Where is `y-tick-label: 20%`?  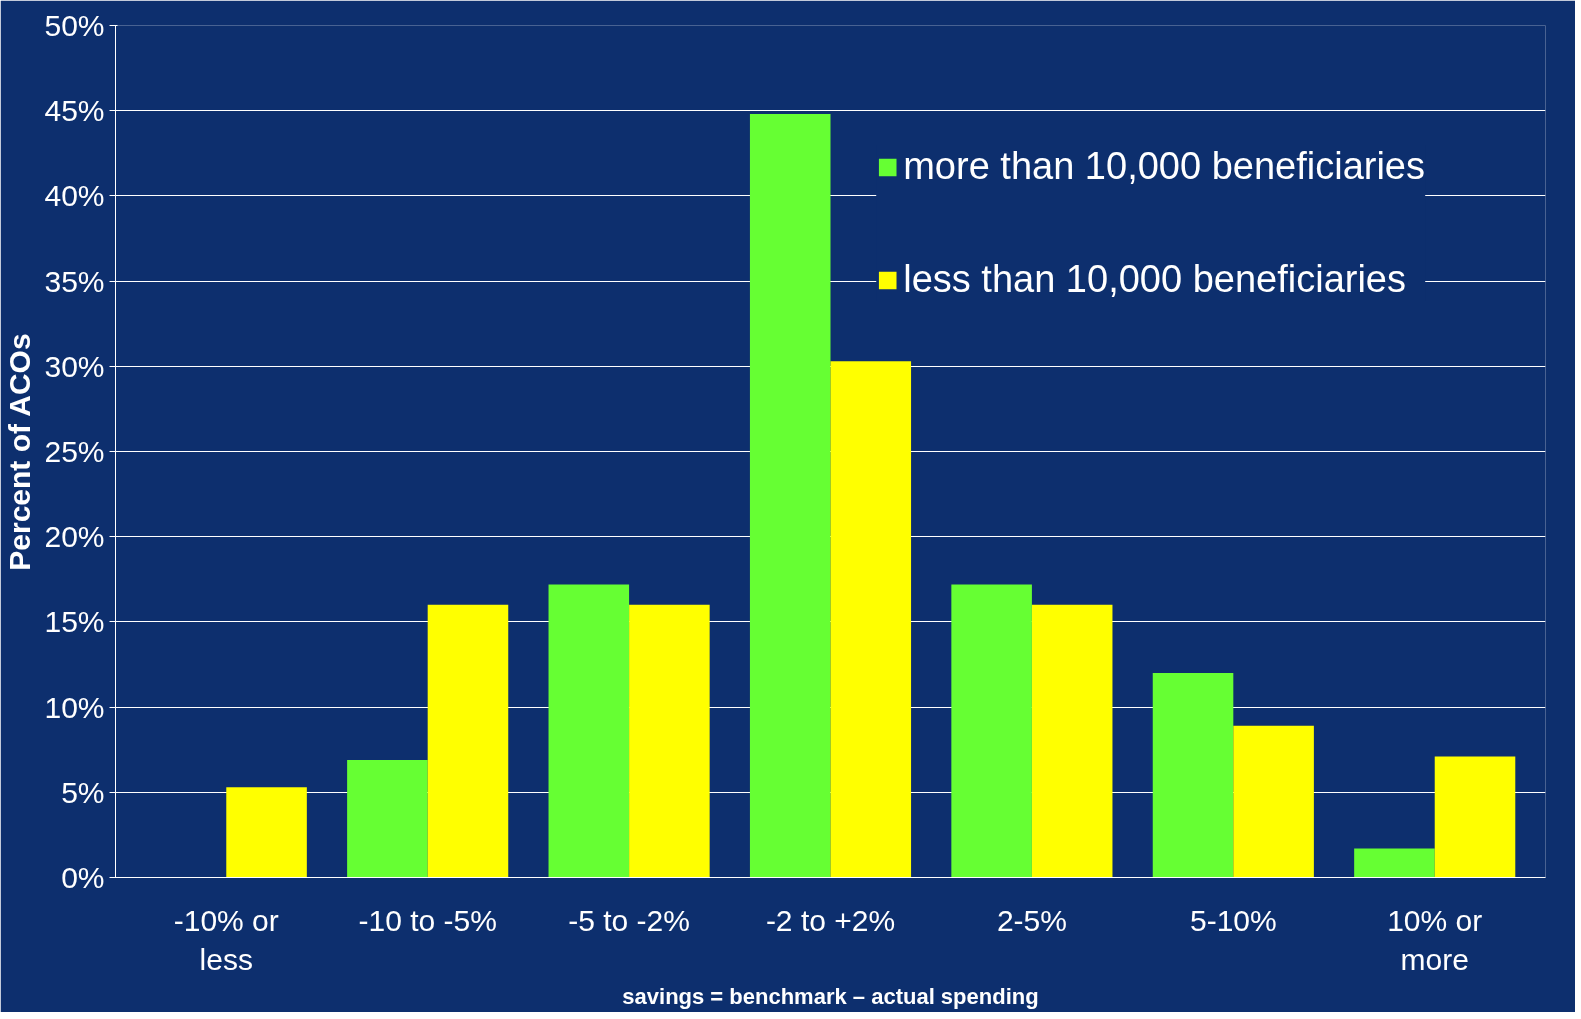 y-tick-label: 20% is located at coordinates (74, 537).